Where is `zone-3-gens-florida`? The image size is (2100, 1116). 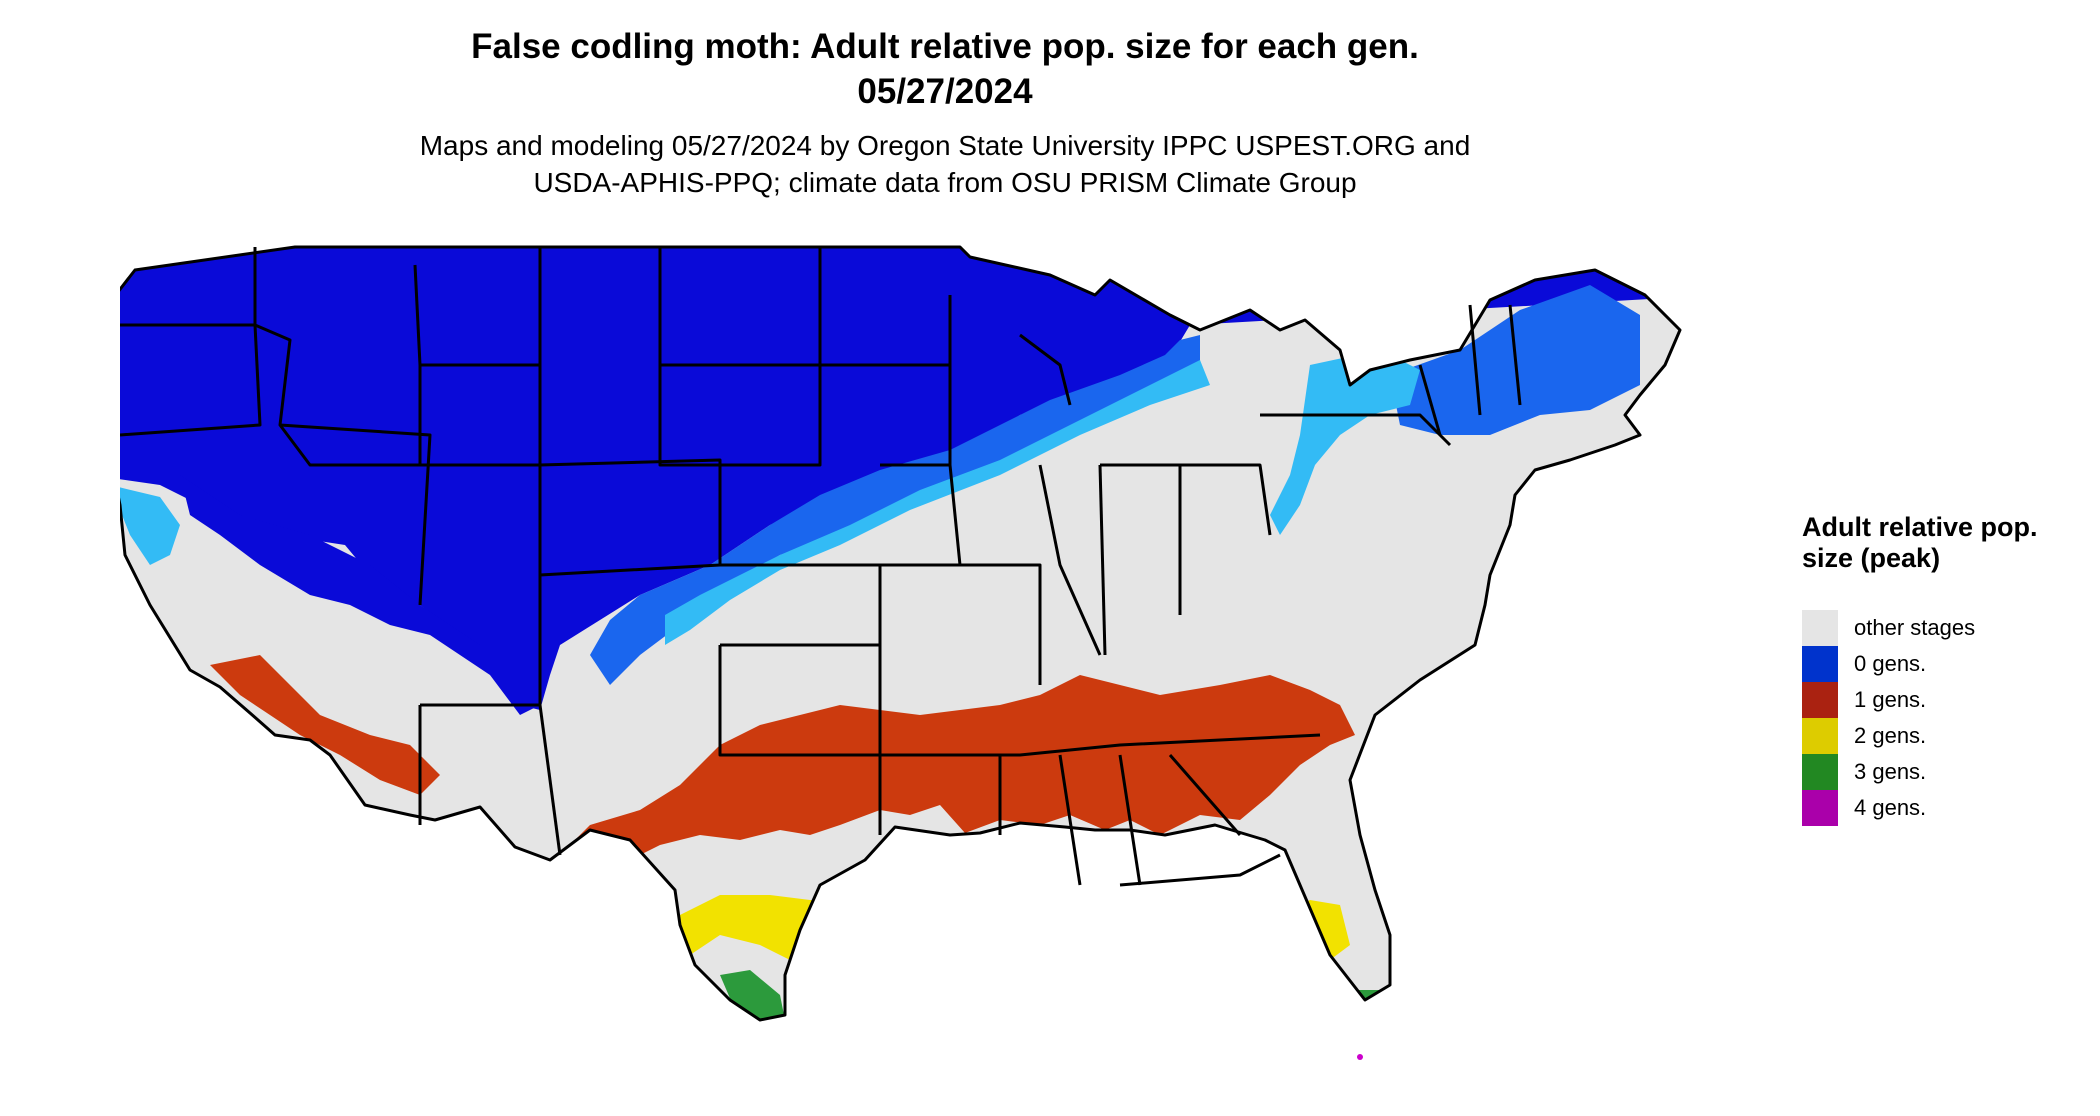 zone-3-gens-florida is located at coordinates (1352, 1005).